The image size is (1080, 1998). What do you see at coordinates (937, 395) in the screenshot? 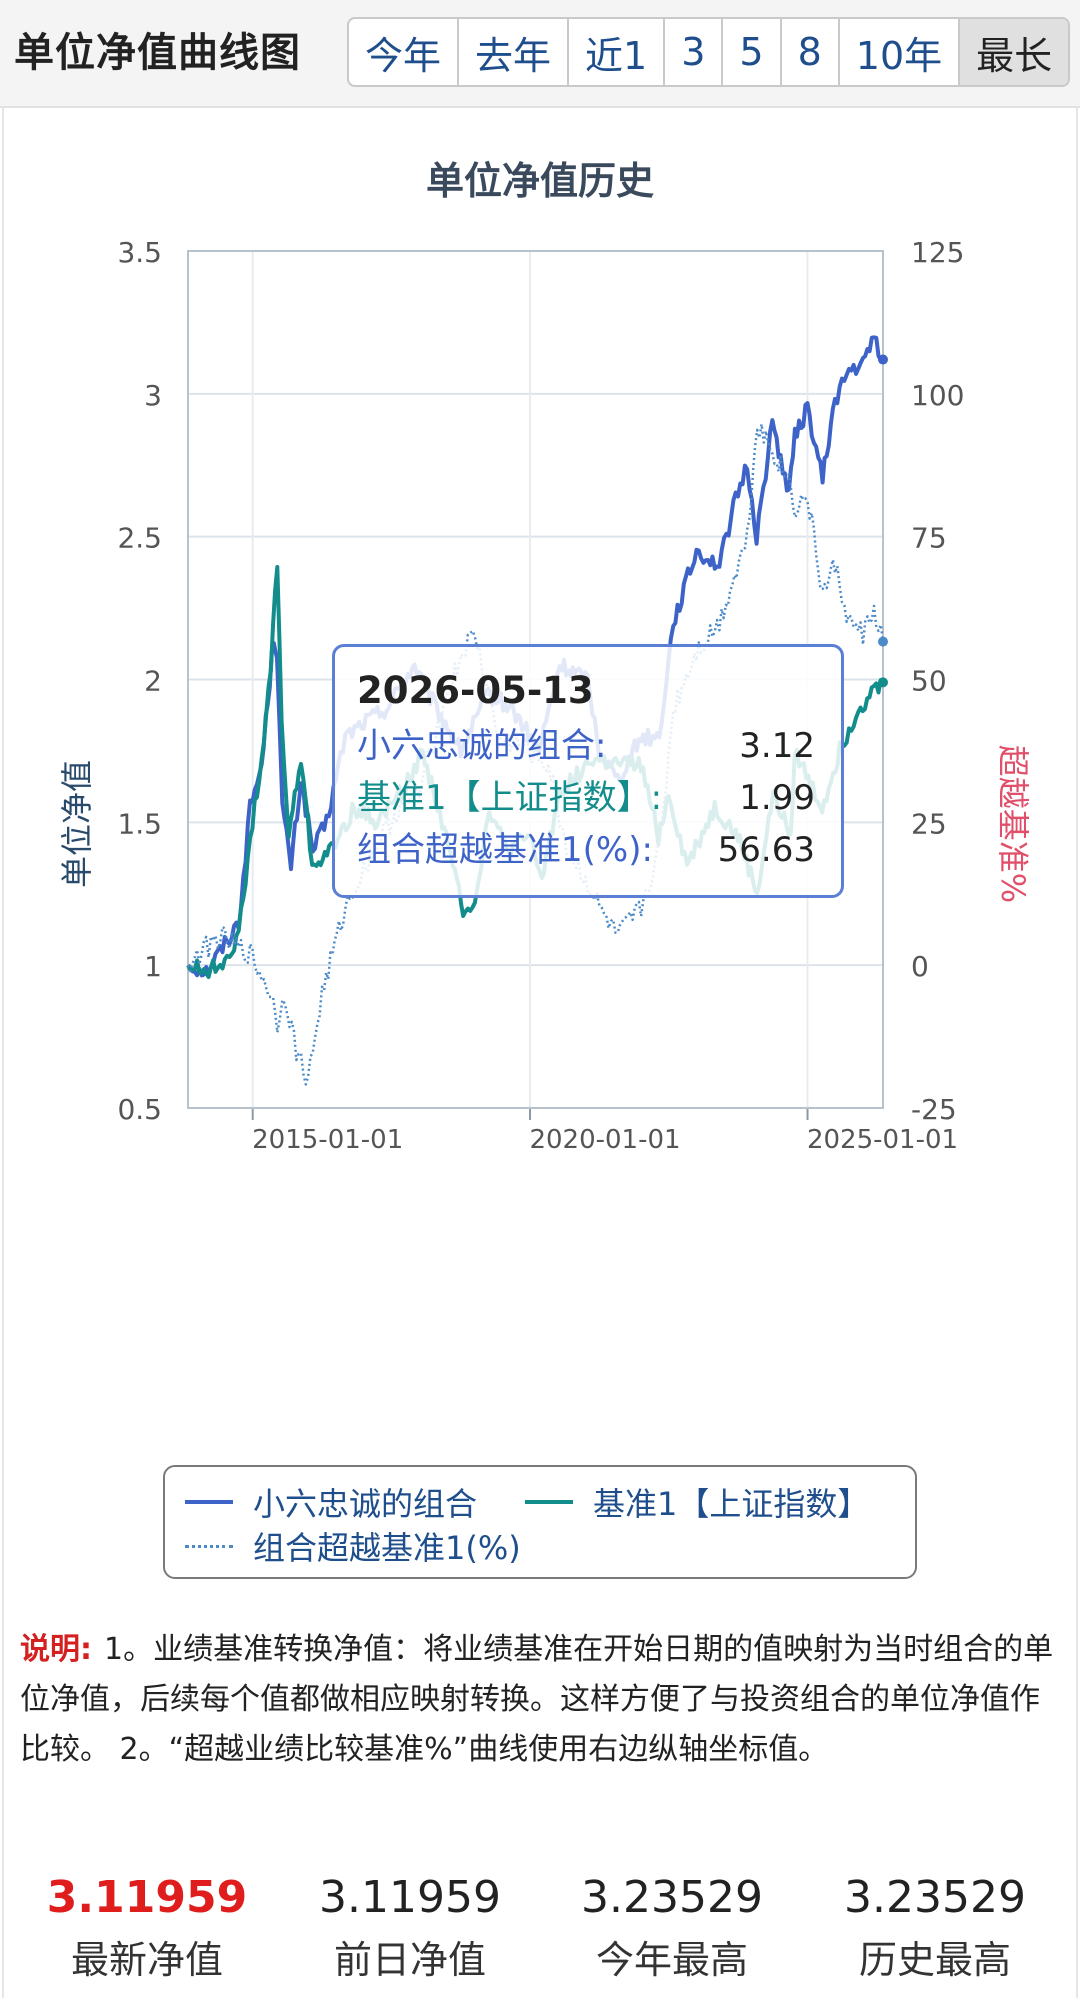
I see `y-tick-label-right: 100` at bounding box center [937, 395].